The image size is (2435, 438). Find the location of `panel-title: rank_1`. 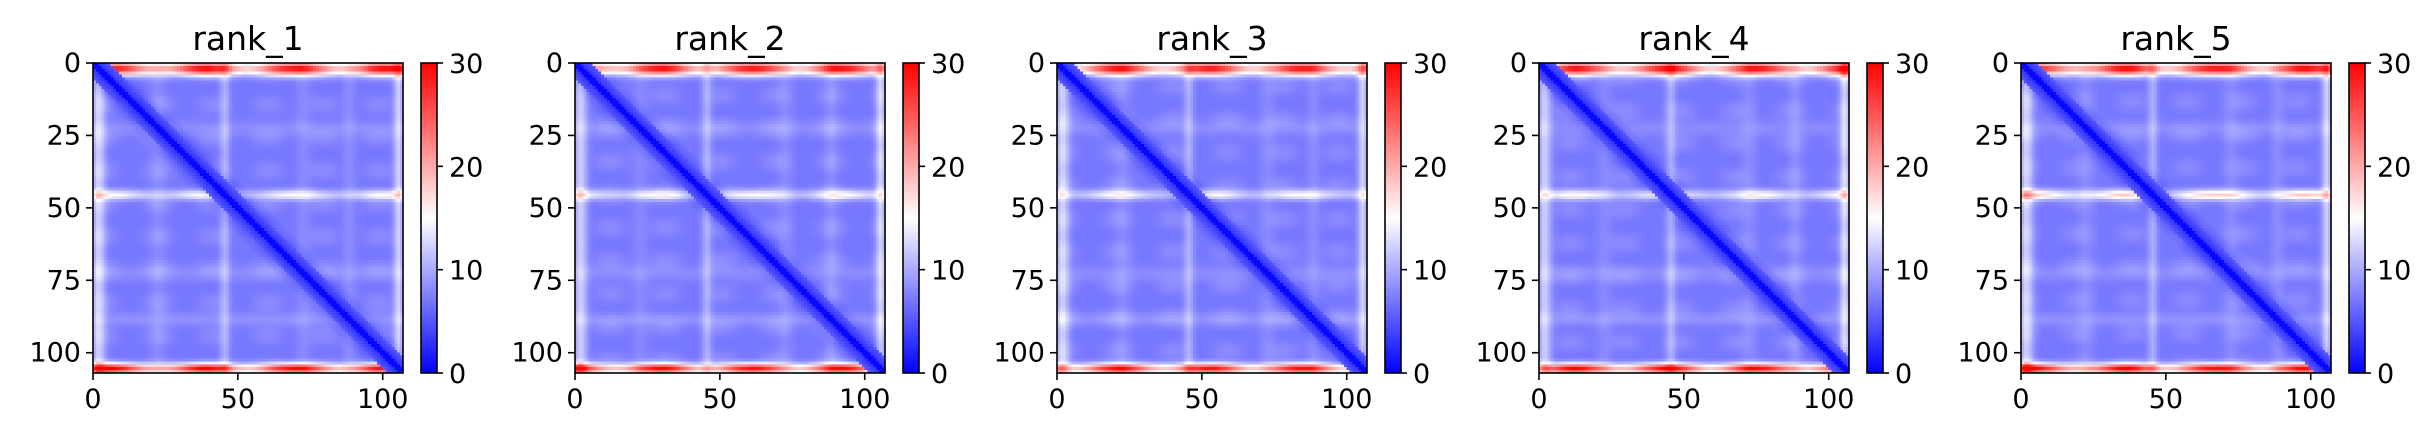

panel-title: rank_1 is located at coordinates (247, 38).